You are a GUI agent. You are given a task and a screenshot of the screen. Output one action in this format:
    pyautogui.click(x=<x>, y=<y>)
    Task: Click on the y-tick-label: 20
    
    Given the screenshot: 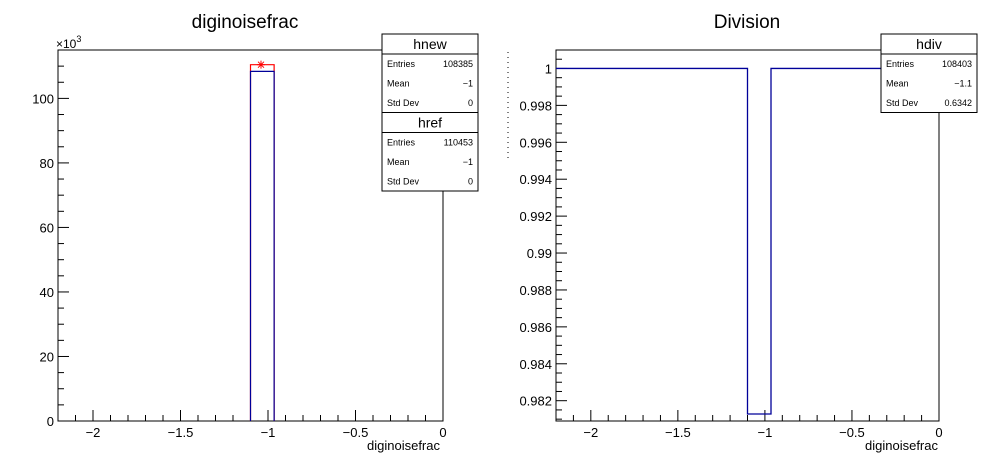 What is the action you would take?
    pyautogui.click(x=47, y=356)
    